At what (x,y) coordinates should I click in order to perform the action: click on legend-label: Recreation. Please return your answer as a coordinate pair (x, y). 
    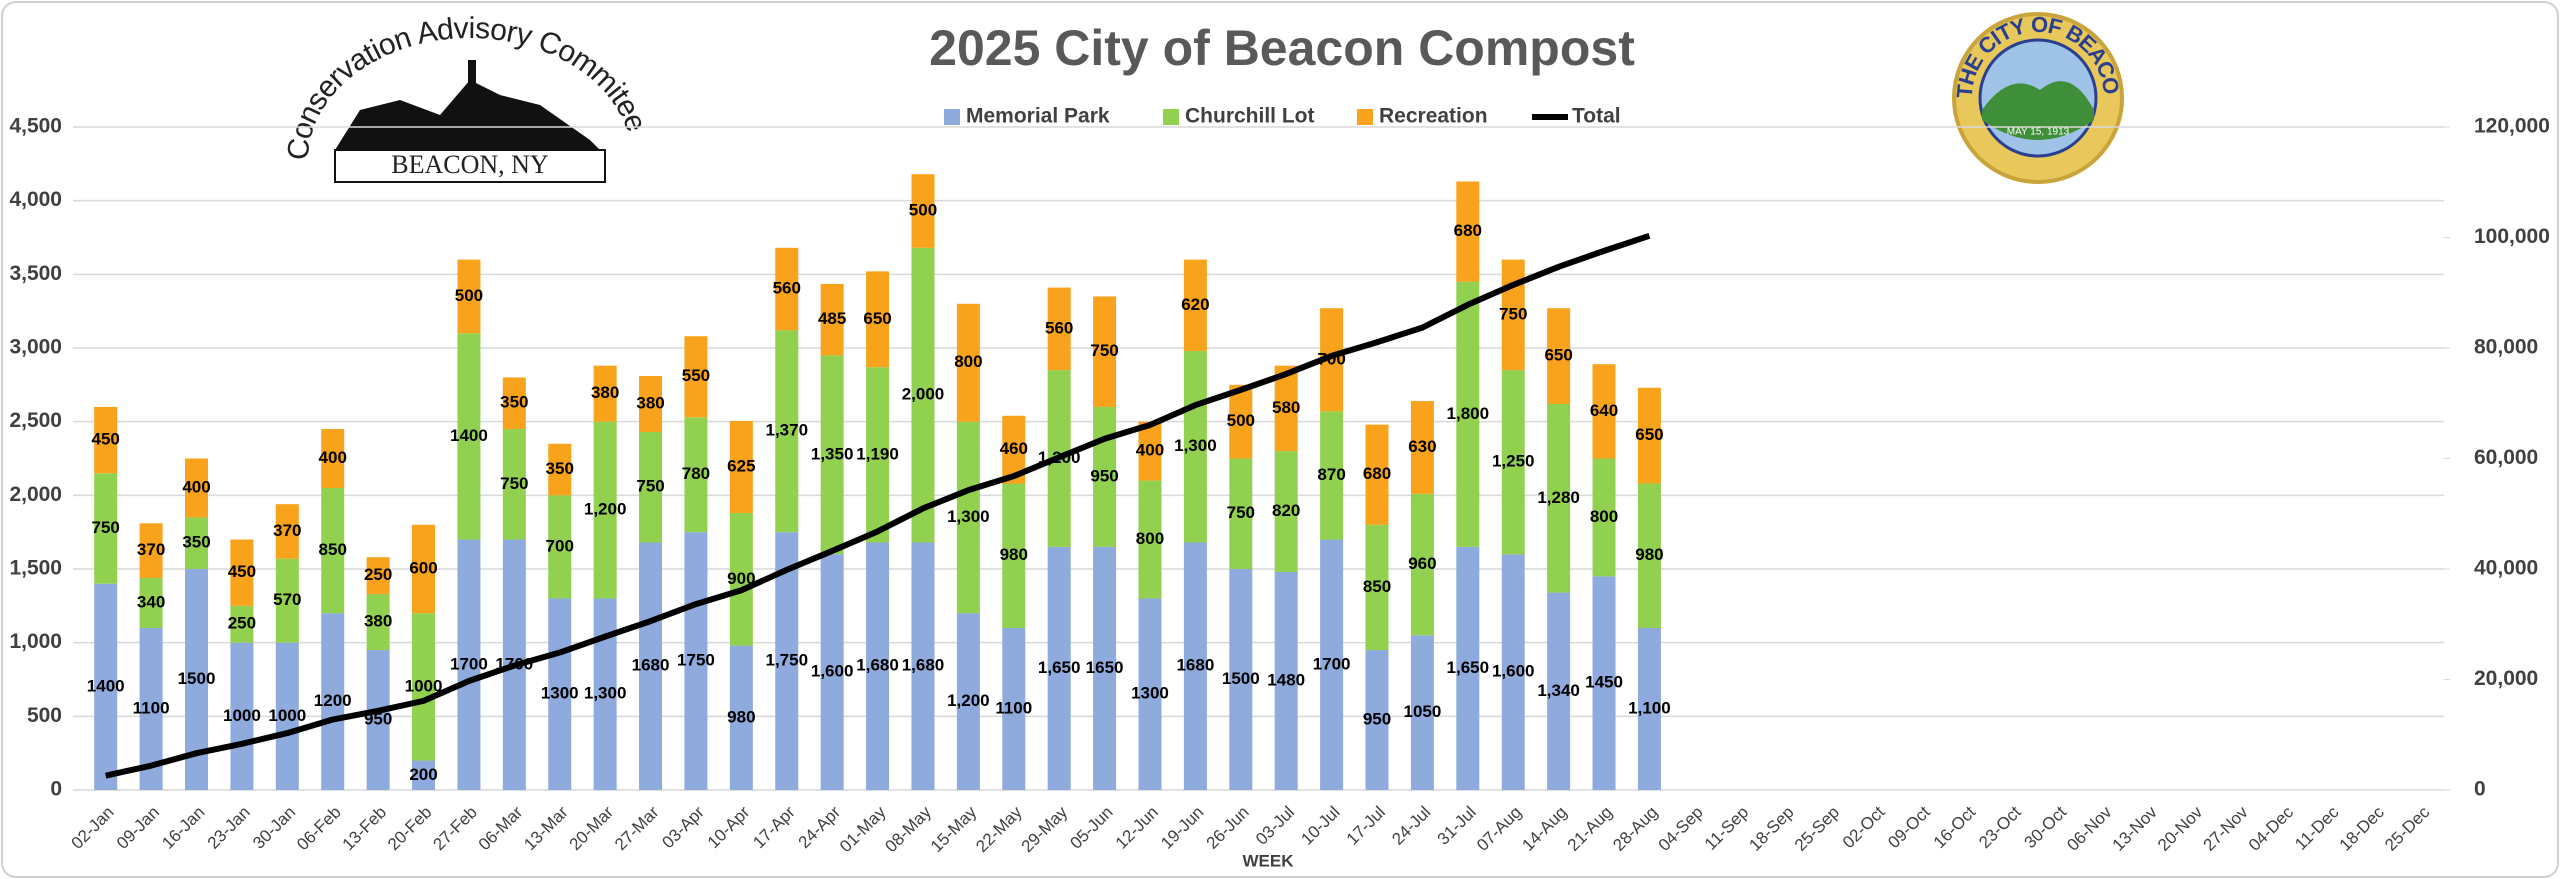
    Looking at the image, I should click on (1433, 116).